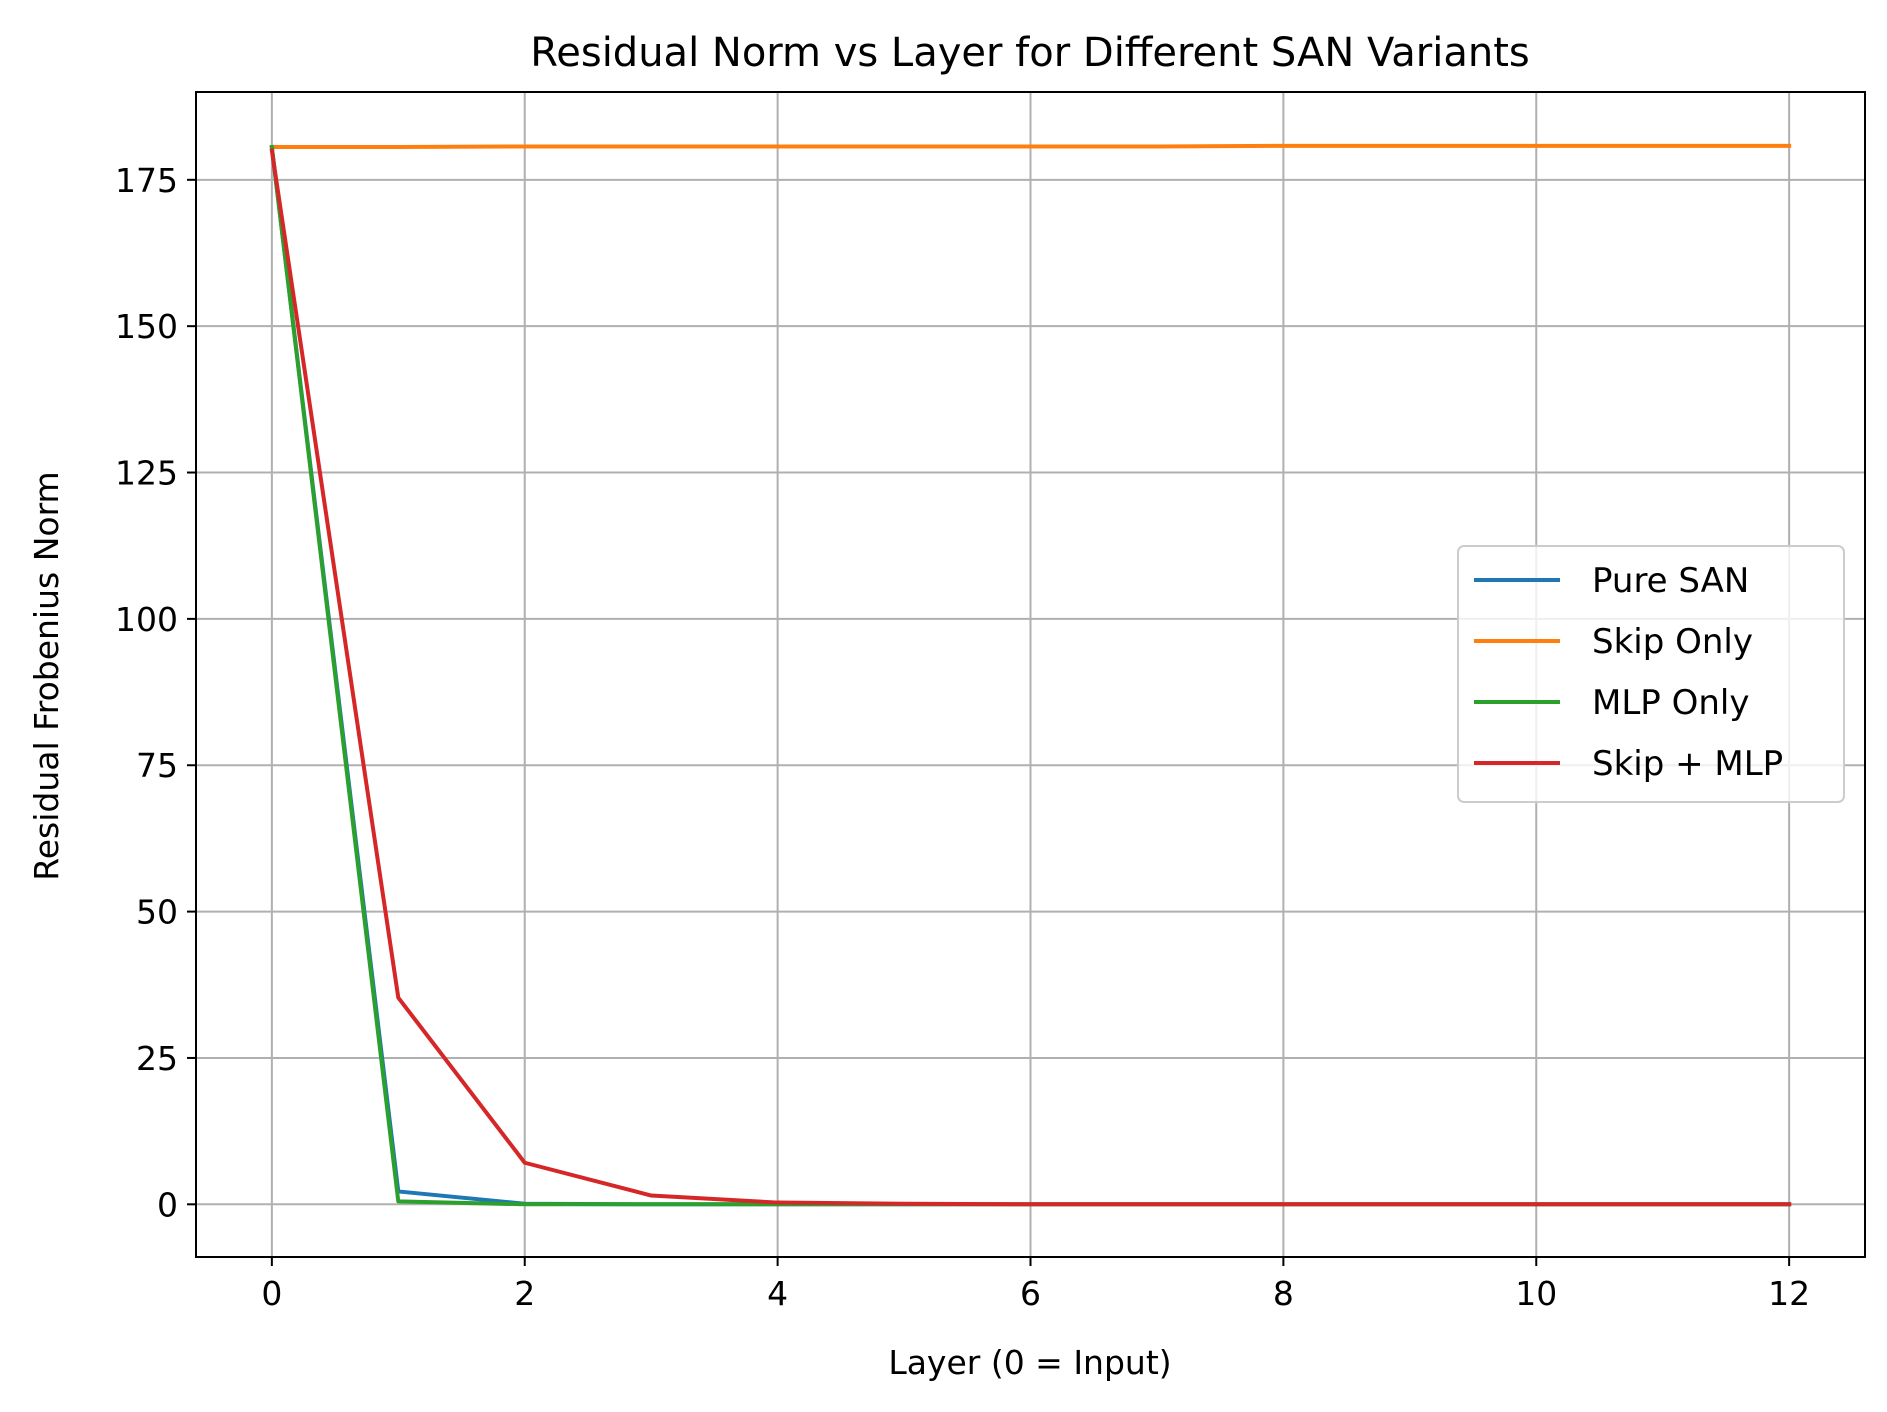 The image size is (1887, 1412). What do you see at coordinates (1030, 1293) in the screenshot?
I see `x-tick-label: 6` at bounding box center [1030, 1293].